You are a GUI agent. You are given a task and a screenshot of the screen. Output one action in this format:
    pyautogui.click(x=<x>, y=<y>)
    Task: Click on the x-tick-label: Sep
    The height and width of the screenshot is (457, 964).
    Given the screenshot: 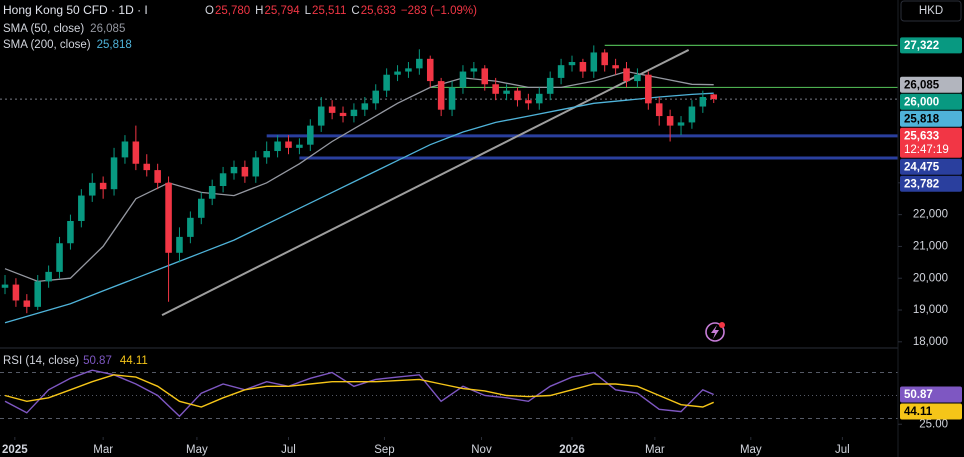 What is the action you would take?
    pyautogui.click(x=384, y=450)
    